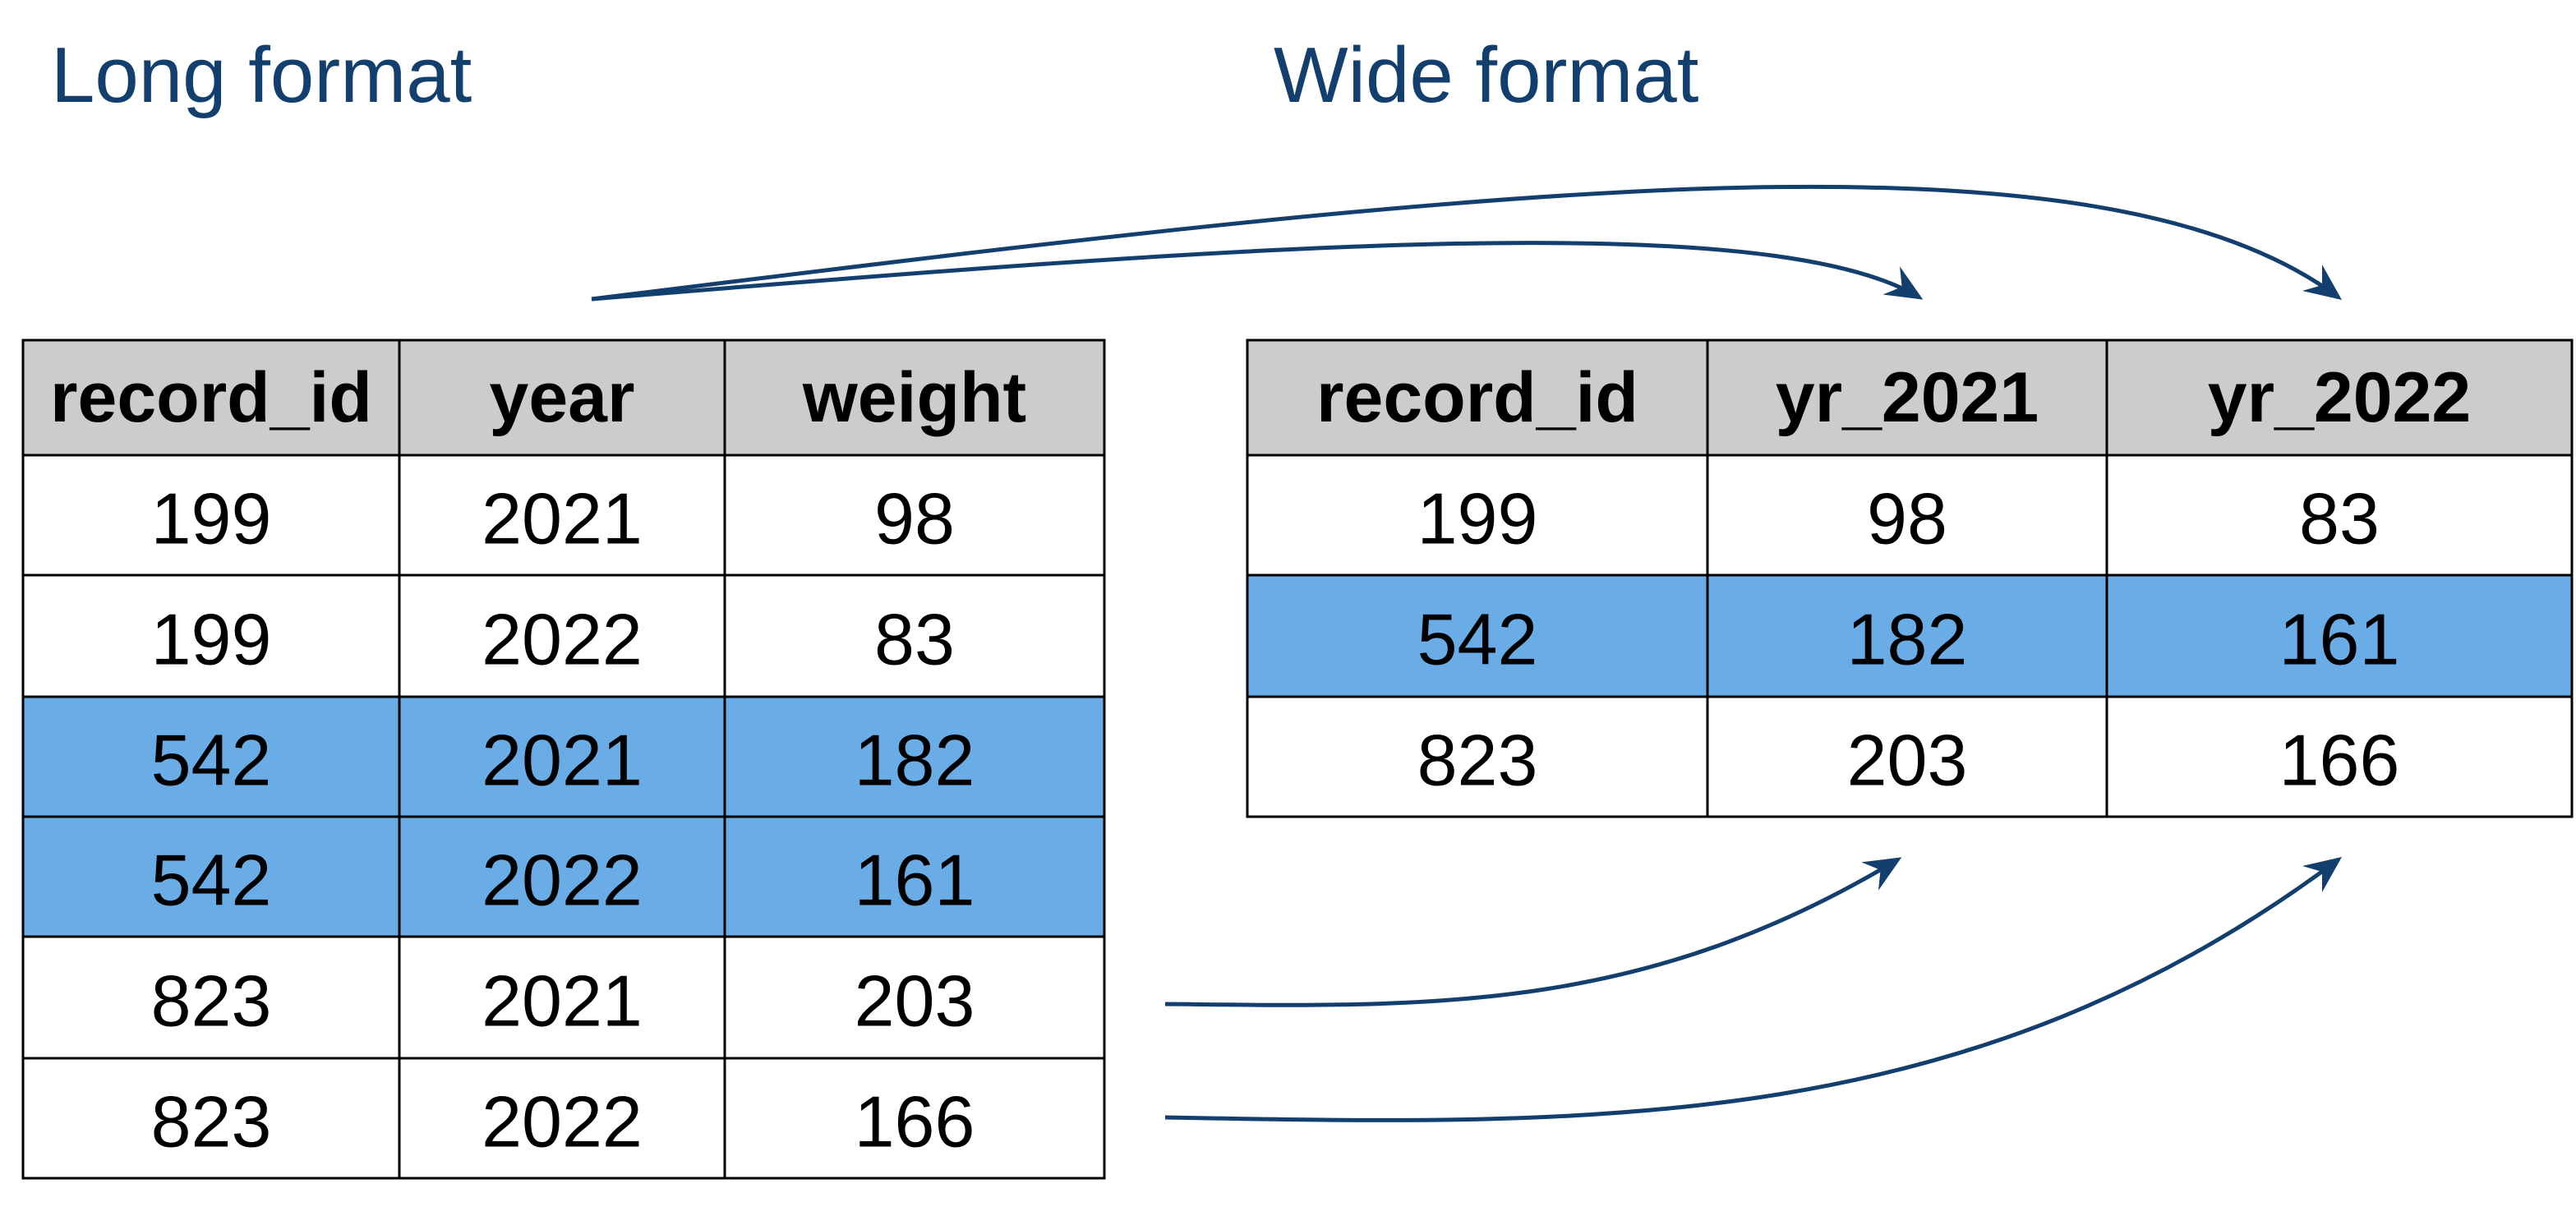 The height and width of the screenshot is (1216, 2576). I want to click on column-header: yr_2022, so click(2339, 397).